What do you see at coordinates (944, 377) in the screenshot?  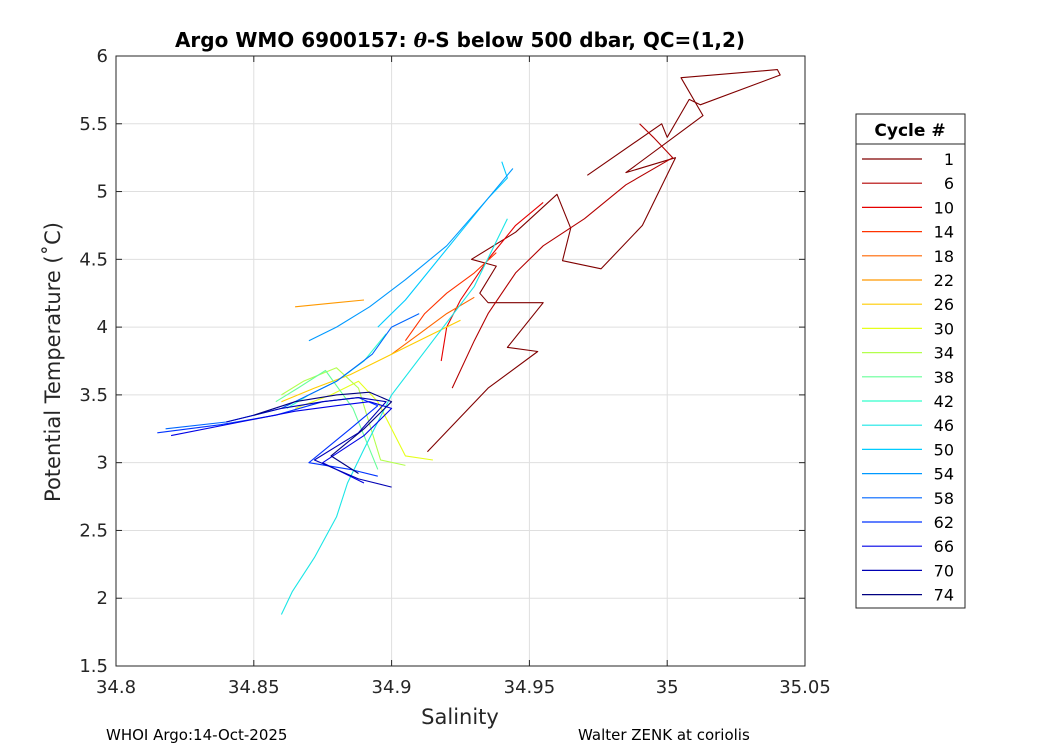 I see `legend-label: 38` at bounding box center [944, 377].